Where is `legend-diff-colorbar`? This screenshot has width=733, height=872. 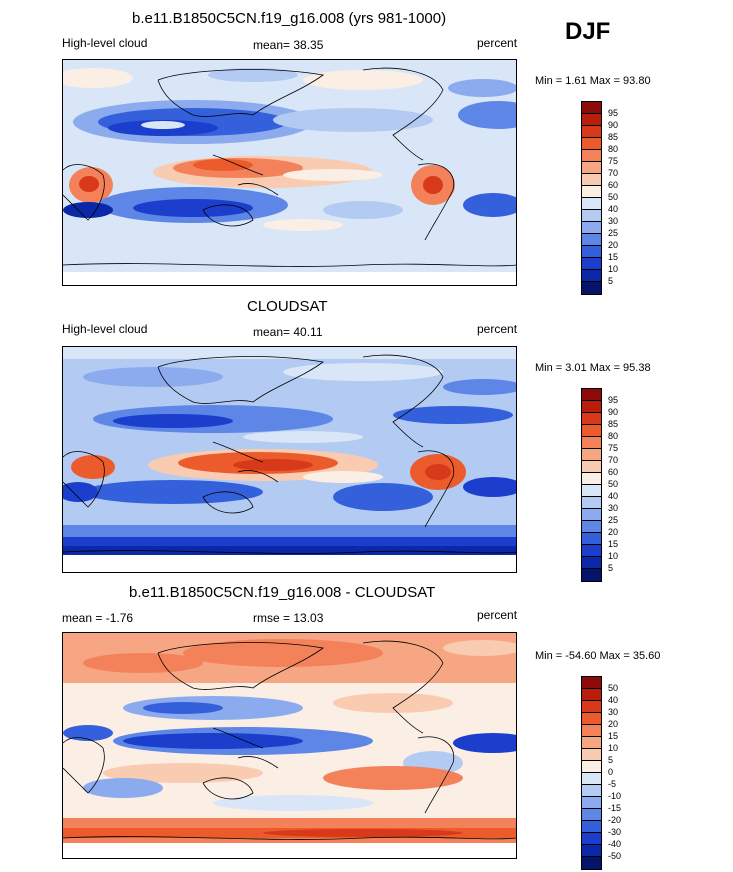 legend-diff-colorbar is located at coordinates (591, 773).